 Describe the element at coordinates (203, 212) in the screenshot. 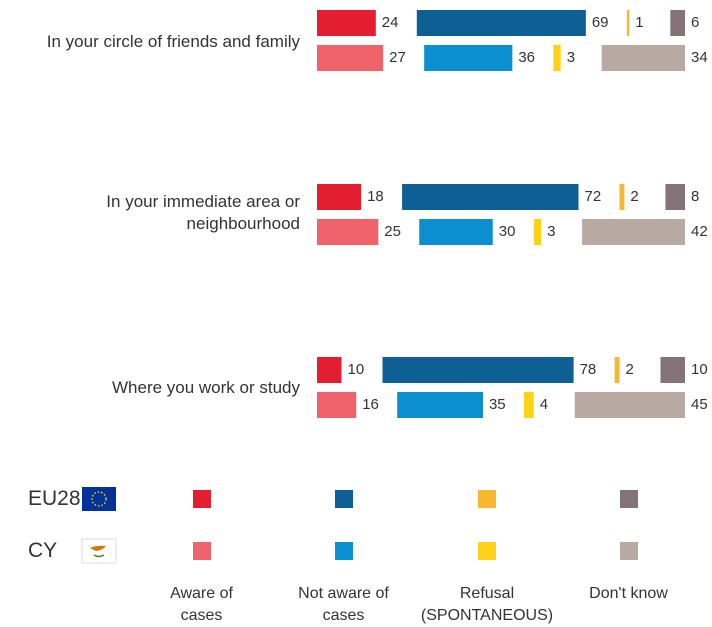

I see `category-label: In your immediate area or neighbourhood` at that location.